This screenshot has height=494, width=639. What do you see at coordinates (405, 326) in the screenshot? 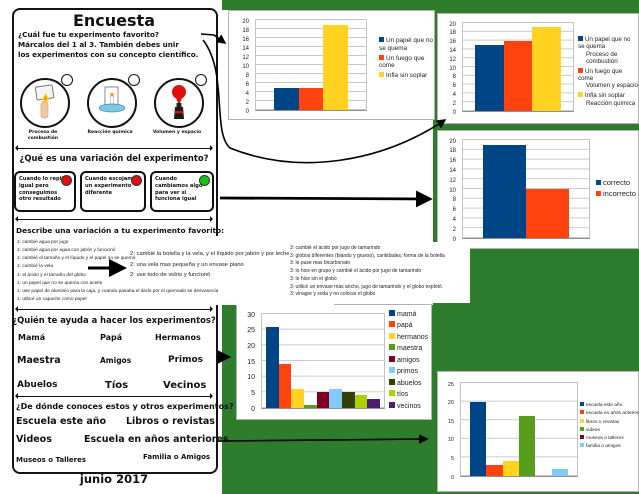
I see `legend-label: papá` at bounding box center [405, 326].